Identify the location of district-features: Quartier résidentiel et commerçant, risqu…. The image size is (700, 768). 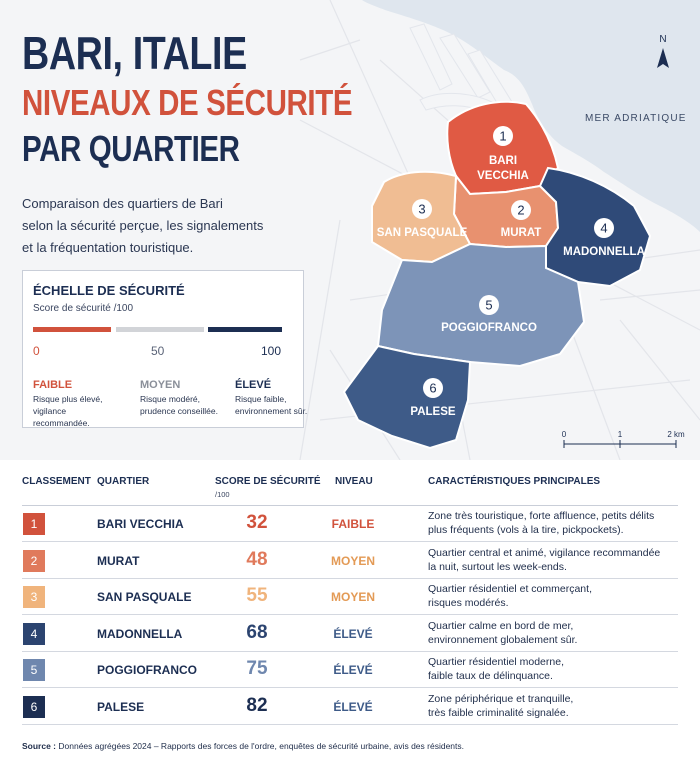
(553, 596).